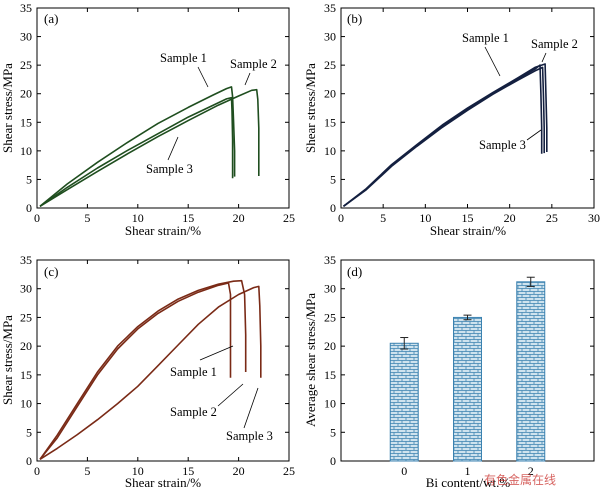 The image size is (600, 489). Describe the element at coordinates (183, 58) in the screenshot. I see `annotation-a-sample-1: Sample 1` at that location.